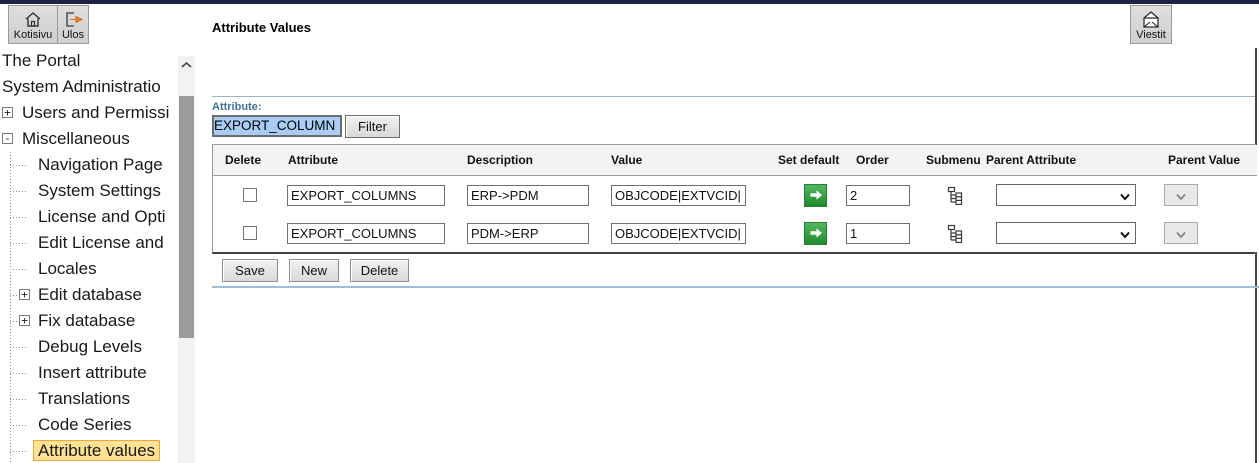 This screenshot has width=1259, height=463. Describe the element at coordinates (33, 19) in the screenshot. I see `home-icon` at that location.